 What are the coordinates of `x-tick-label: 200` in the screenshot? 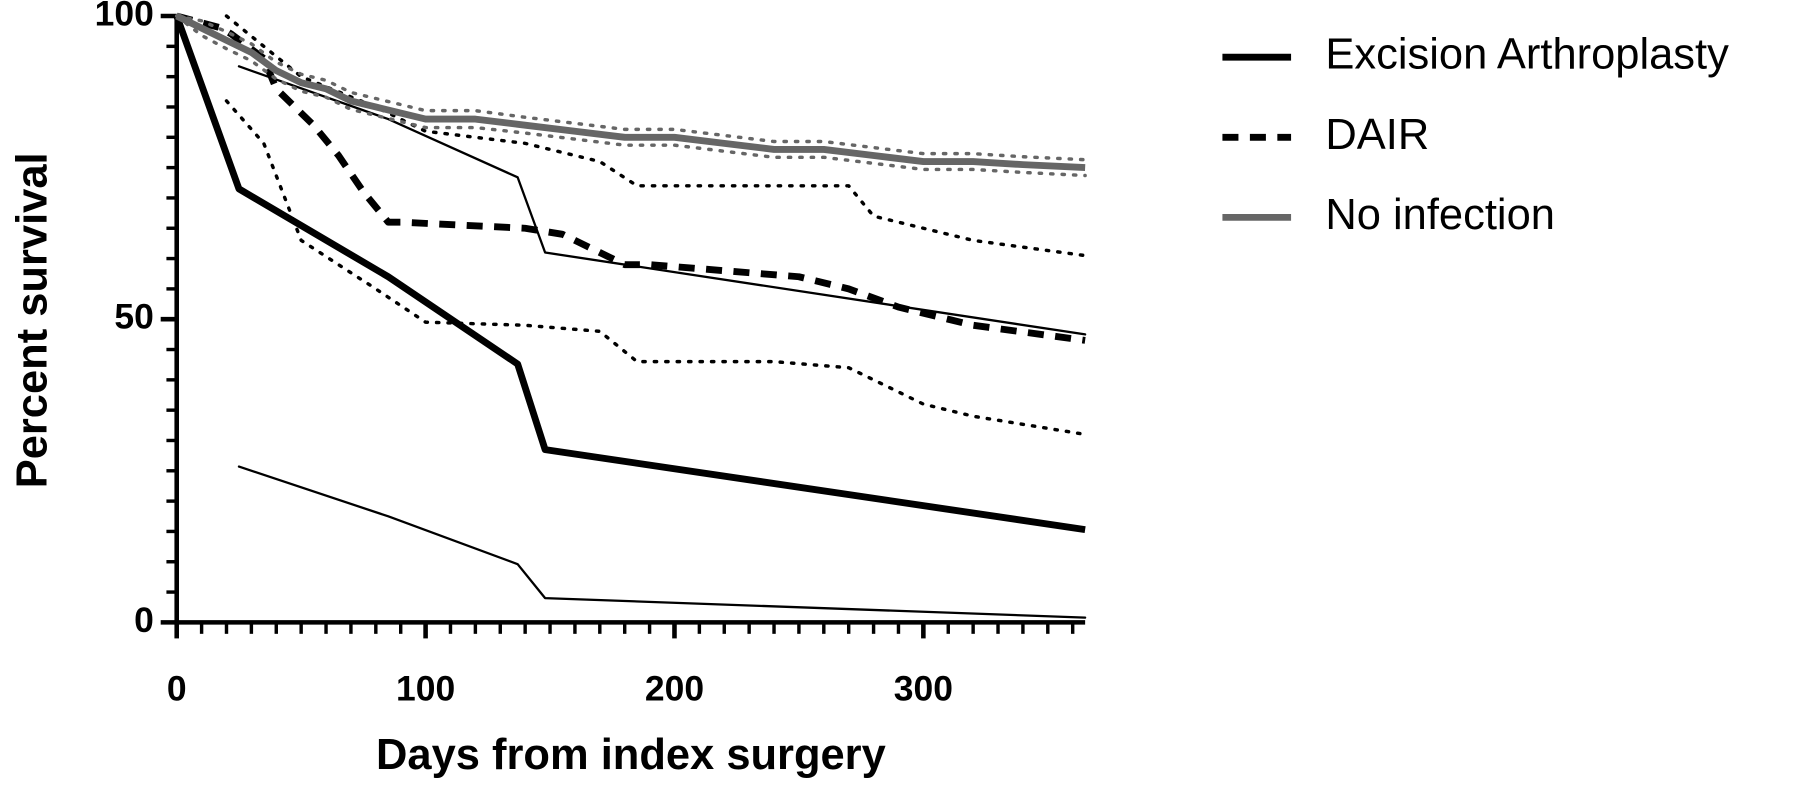 It's located at (674, 688).